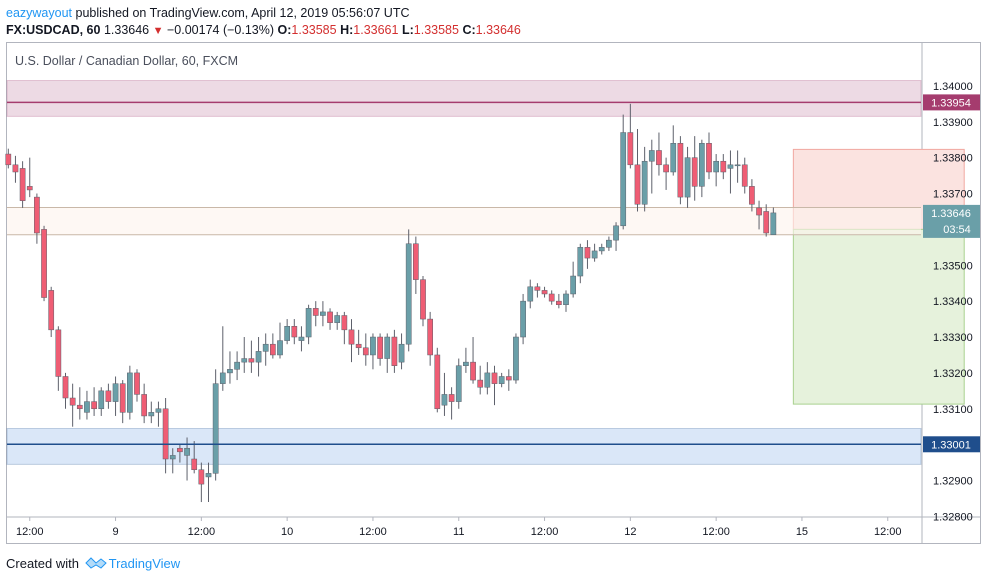 Image resolution: width=987 pixels, height=581 pixels. Describe the element at coordinates (630, 532) in the screenshot. I see `x-tick-label: 12` at that location.